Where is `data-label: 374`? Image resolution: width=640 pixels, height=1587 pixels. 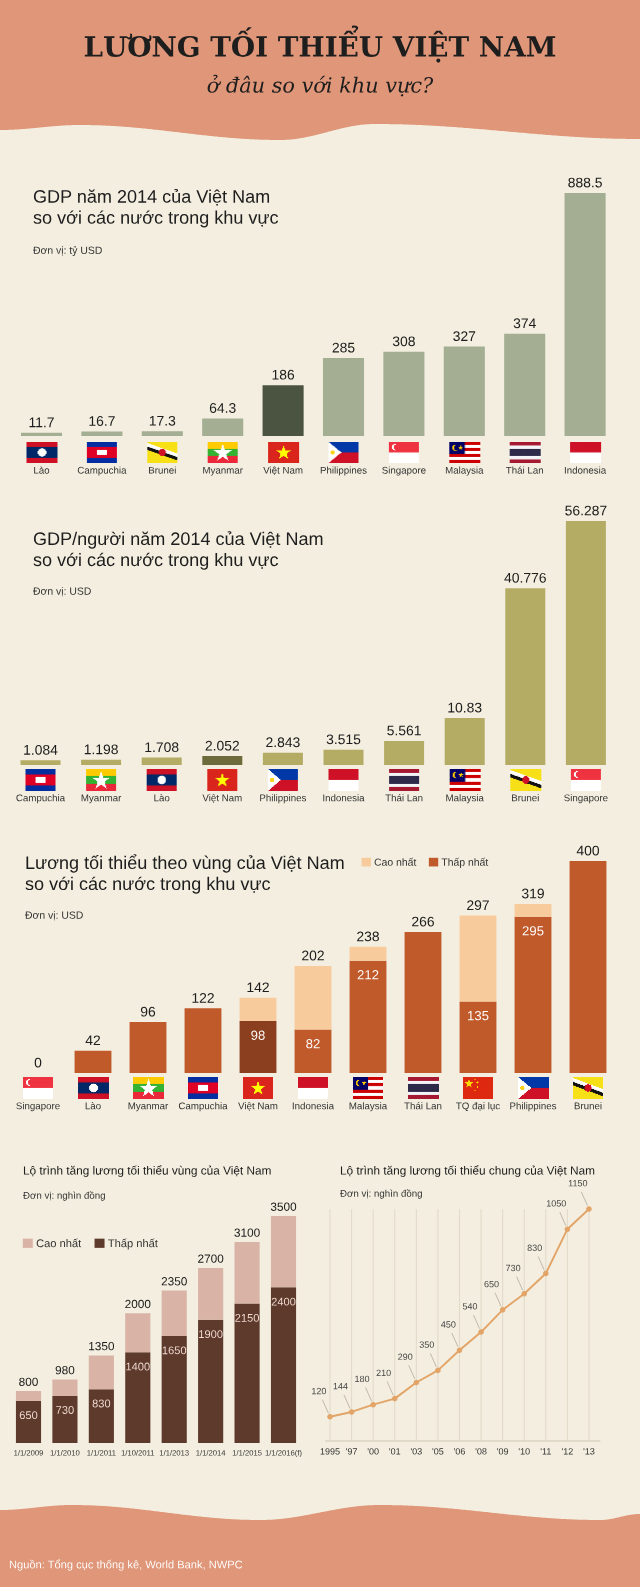
data-label: 374 is located at coordinates (524, 323).